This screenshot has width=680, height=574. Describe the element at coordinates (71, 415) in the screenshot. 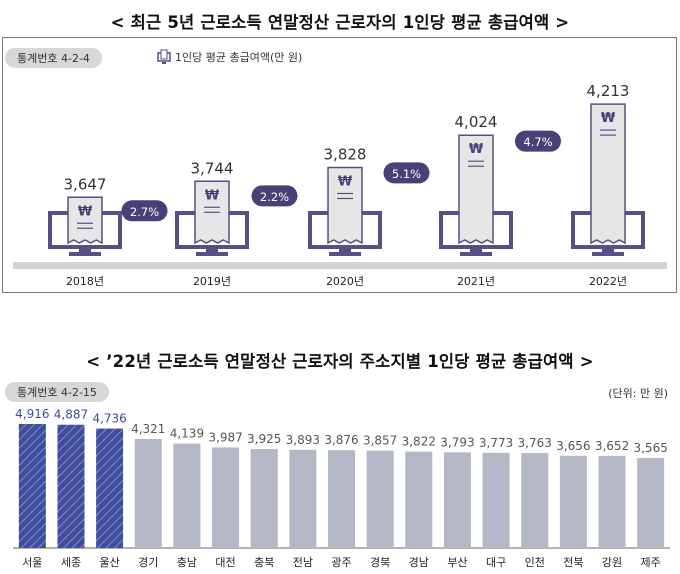

I see `value-label: 4,887` at that location.